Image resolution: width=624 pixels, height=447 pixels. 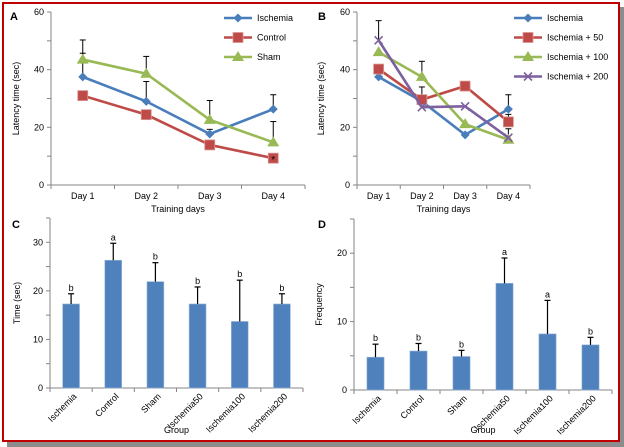 I want to click on y-tick-label: 30, so click(x=38, y=242).